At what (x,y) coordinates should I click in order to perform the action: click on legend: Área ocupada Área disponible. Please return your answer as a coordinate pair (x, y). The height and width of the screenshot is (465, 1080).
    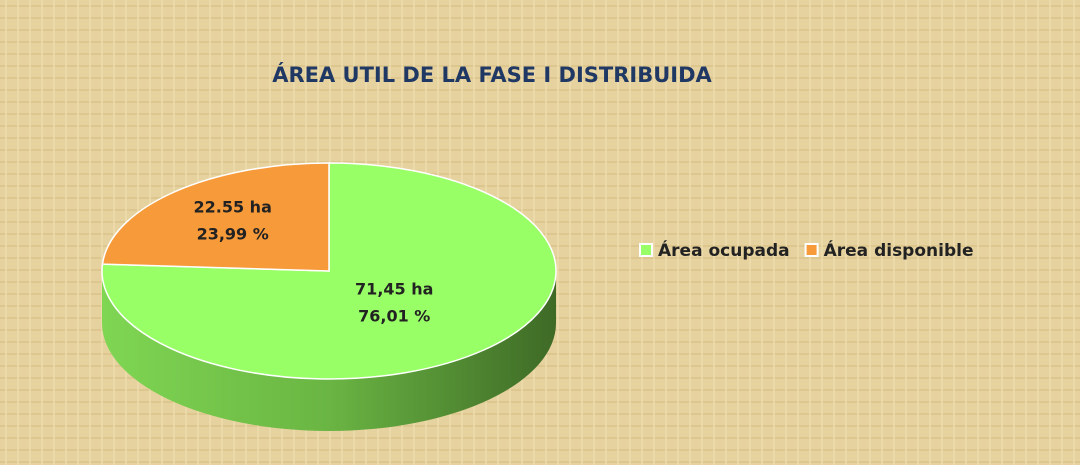
    Looking at the image, I should click on (806, 250).